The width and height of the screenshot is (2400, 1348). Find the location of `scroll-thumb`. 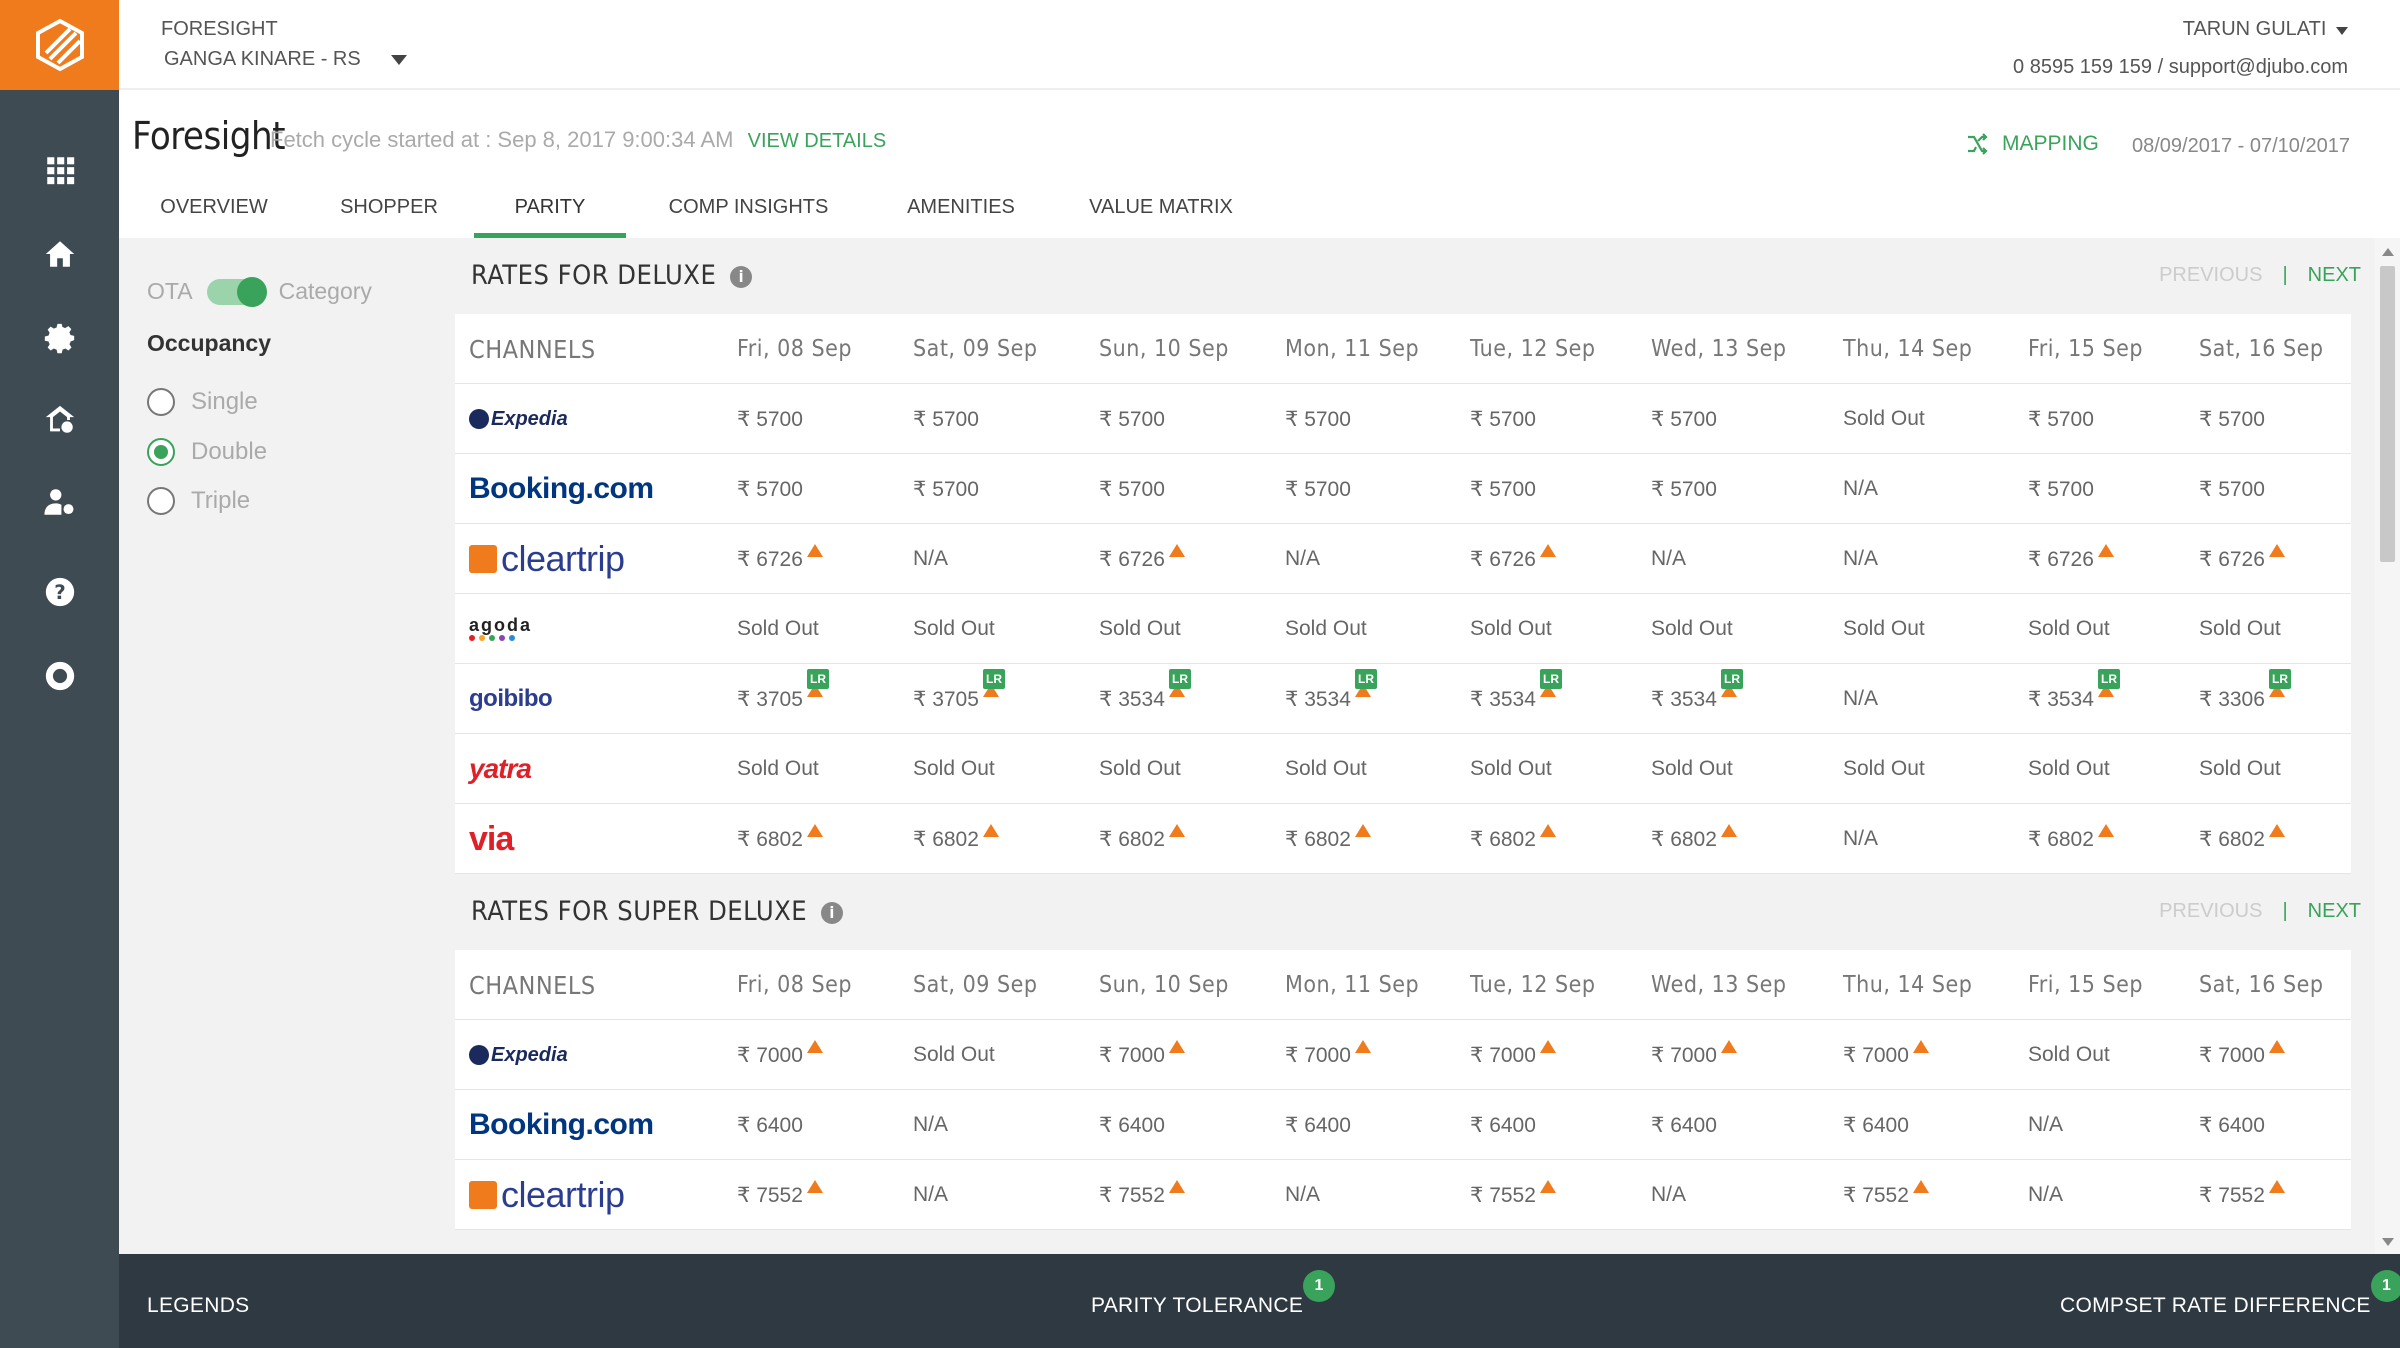

scroll-thumb is located at coordinates (2387, 414).